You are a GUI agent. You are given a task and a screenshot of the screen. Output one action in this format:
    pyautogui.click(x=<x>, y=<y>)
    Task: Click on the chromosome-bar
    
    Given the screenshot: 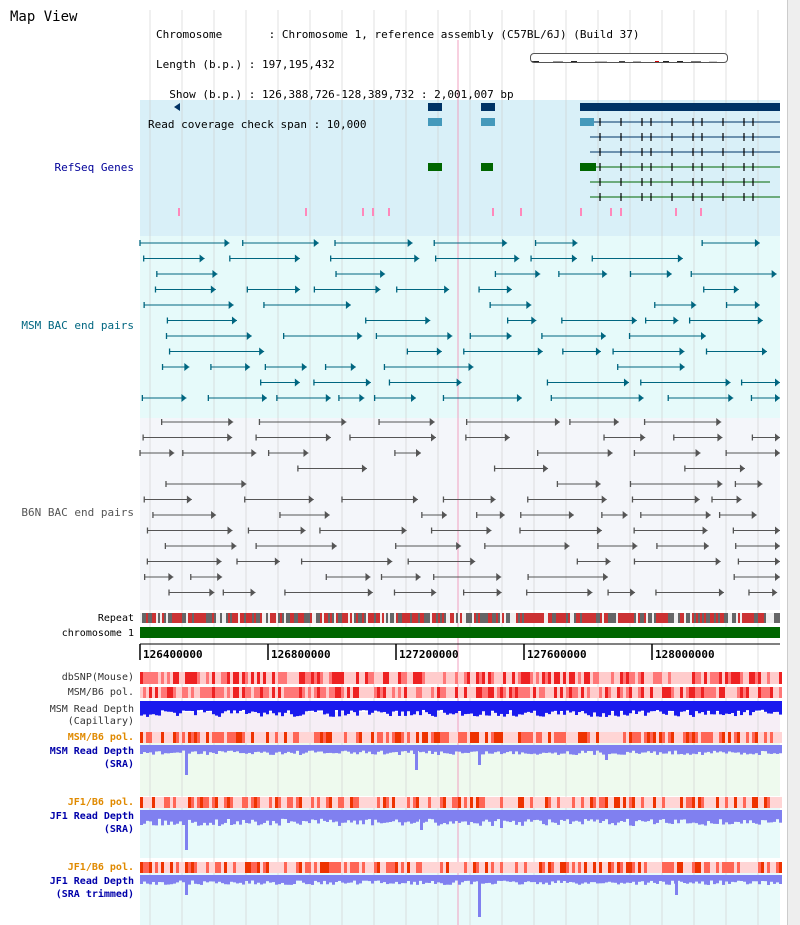 What is the action you would take?
    pyautogui.click(x=460, y=632)
    